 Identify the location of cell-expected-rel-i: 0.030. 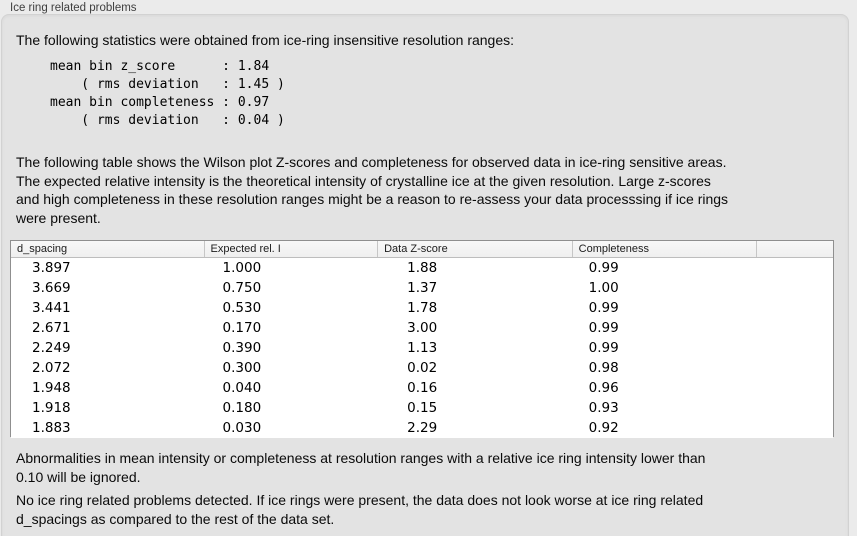
(242, 428).